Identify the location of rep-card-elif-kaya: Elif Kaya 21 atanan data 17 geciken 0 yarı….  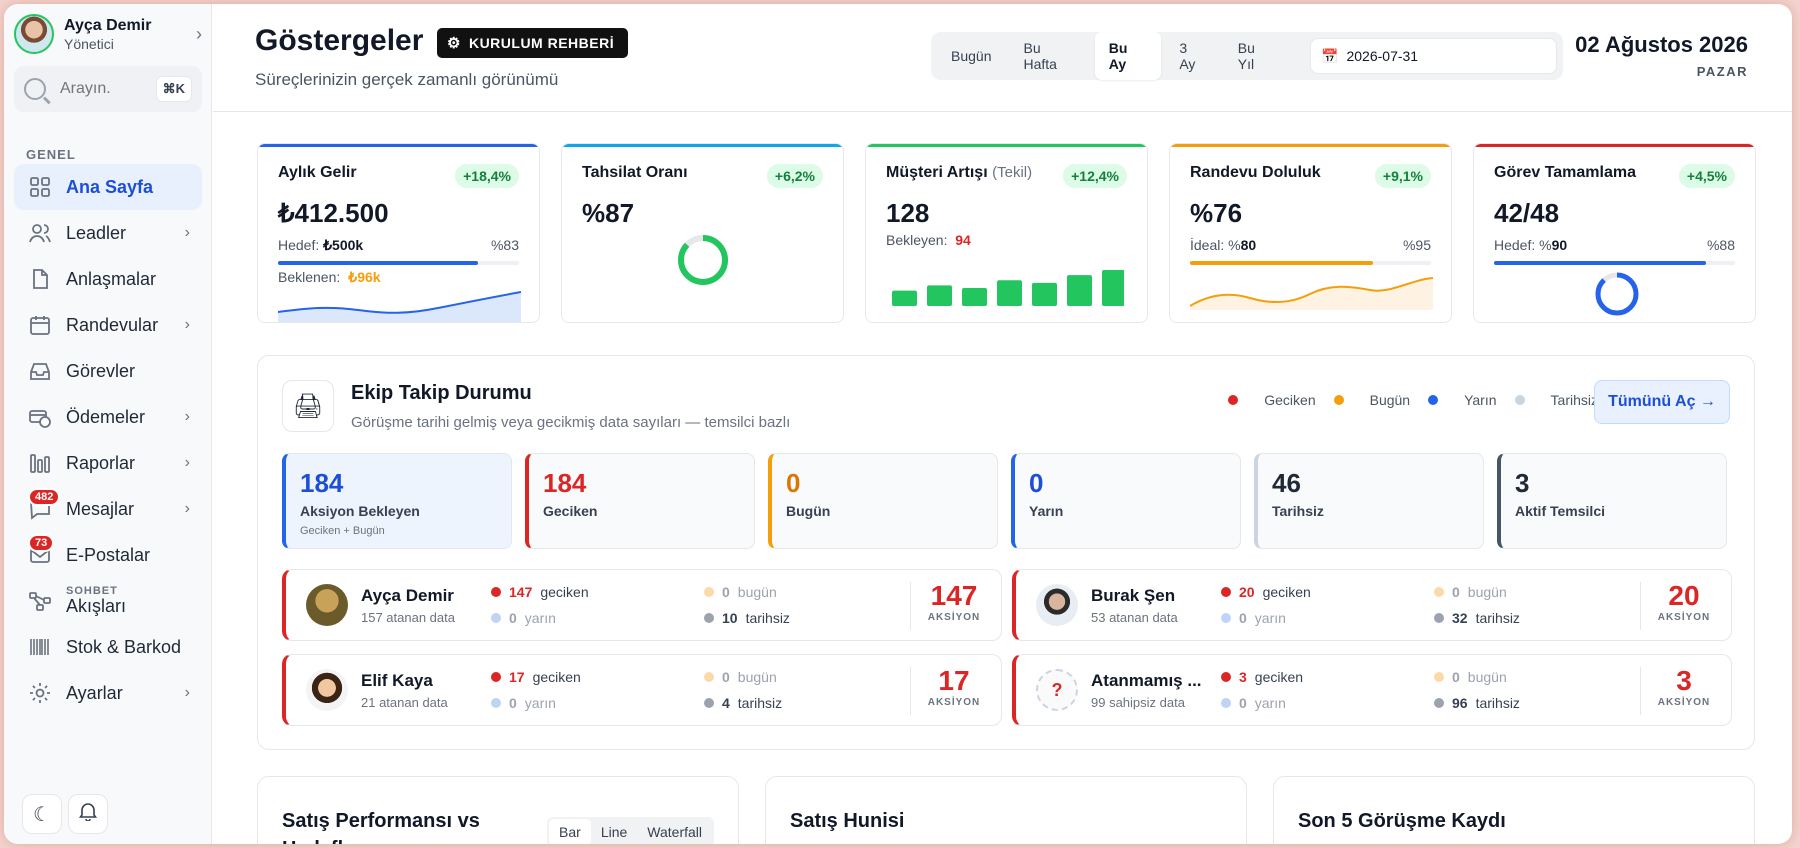
(642, 690).